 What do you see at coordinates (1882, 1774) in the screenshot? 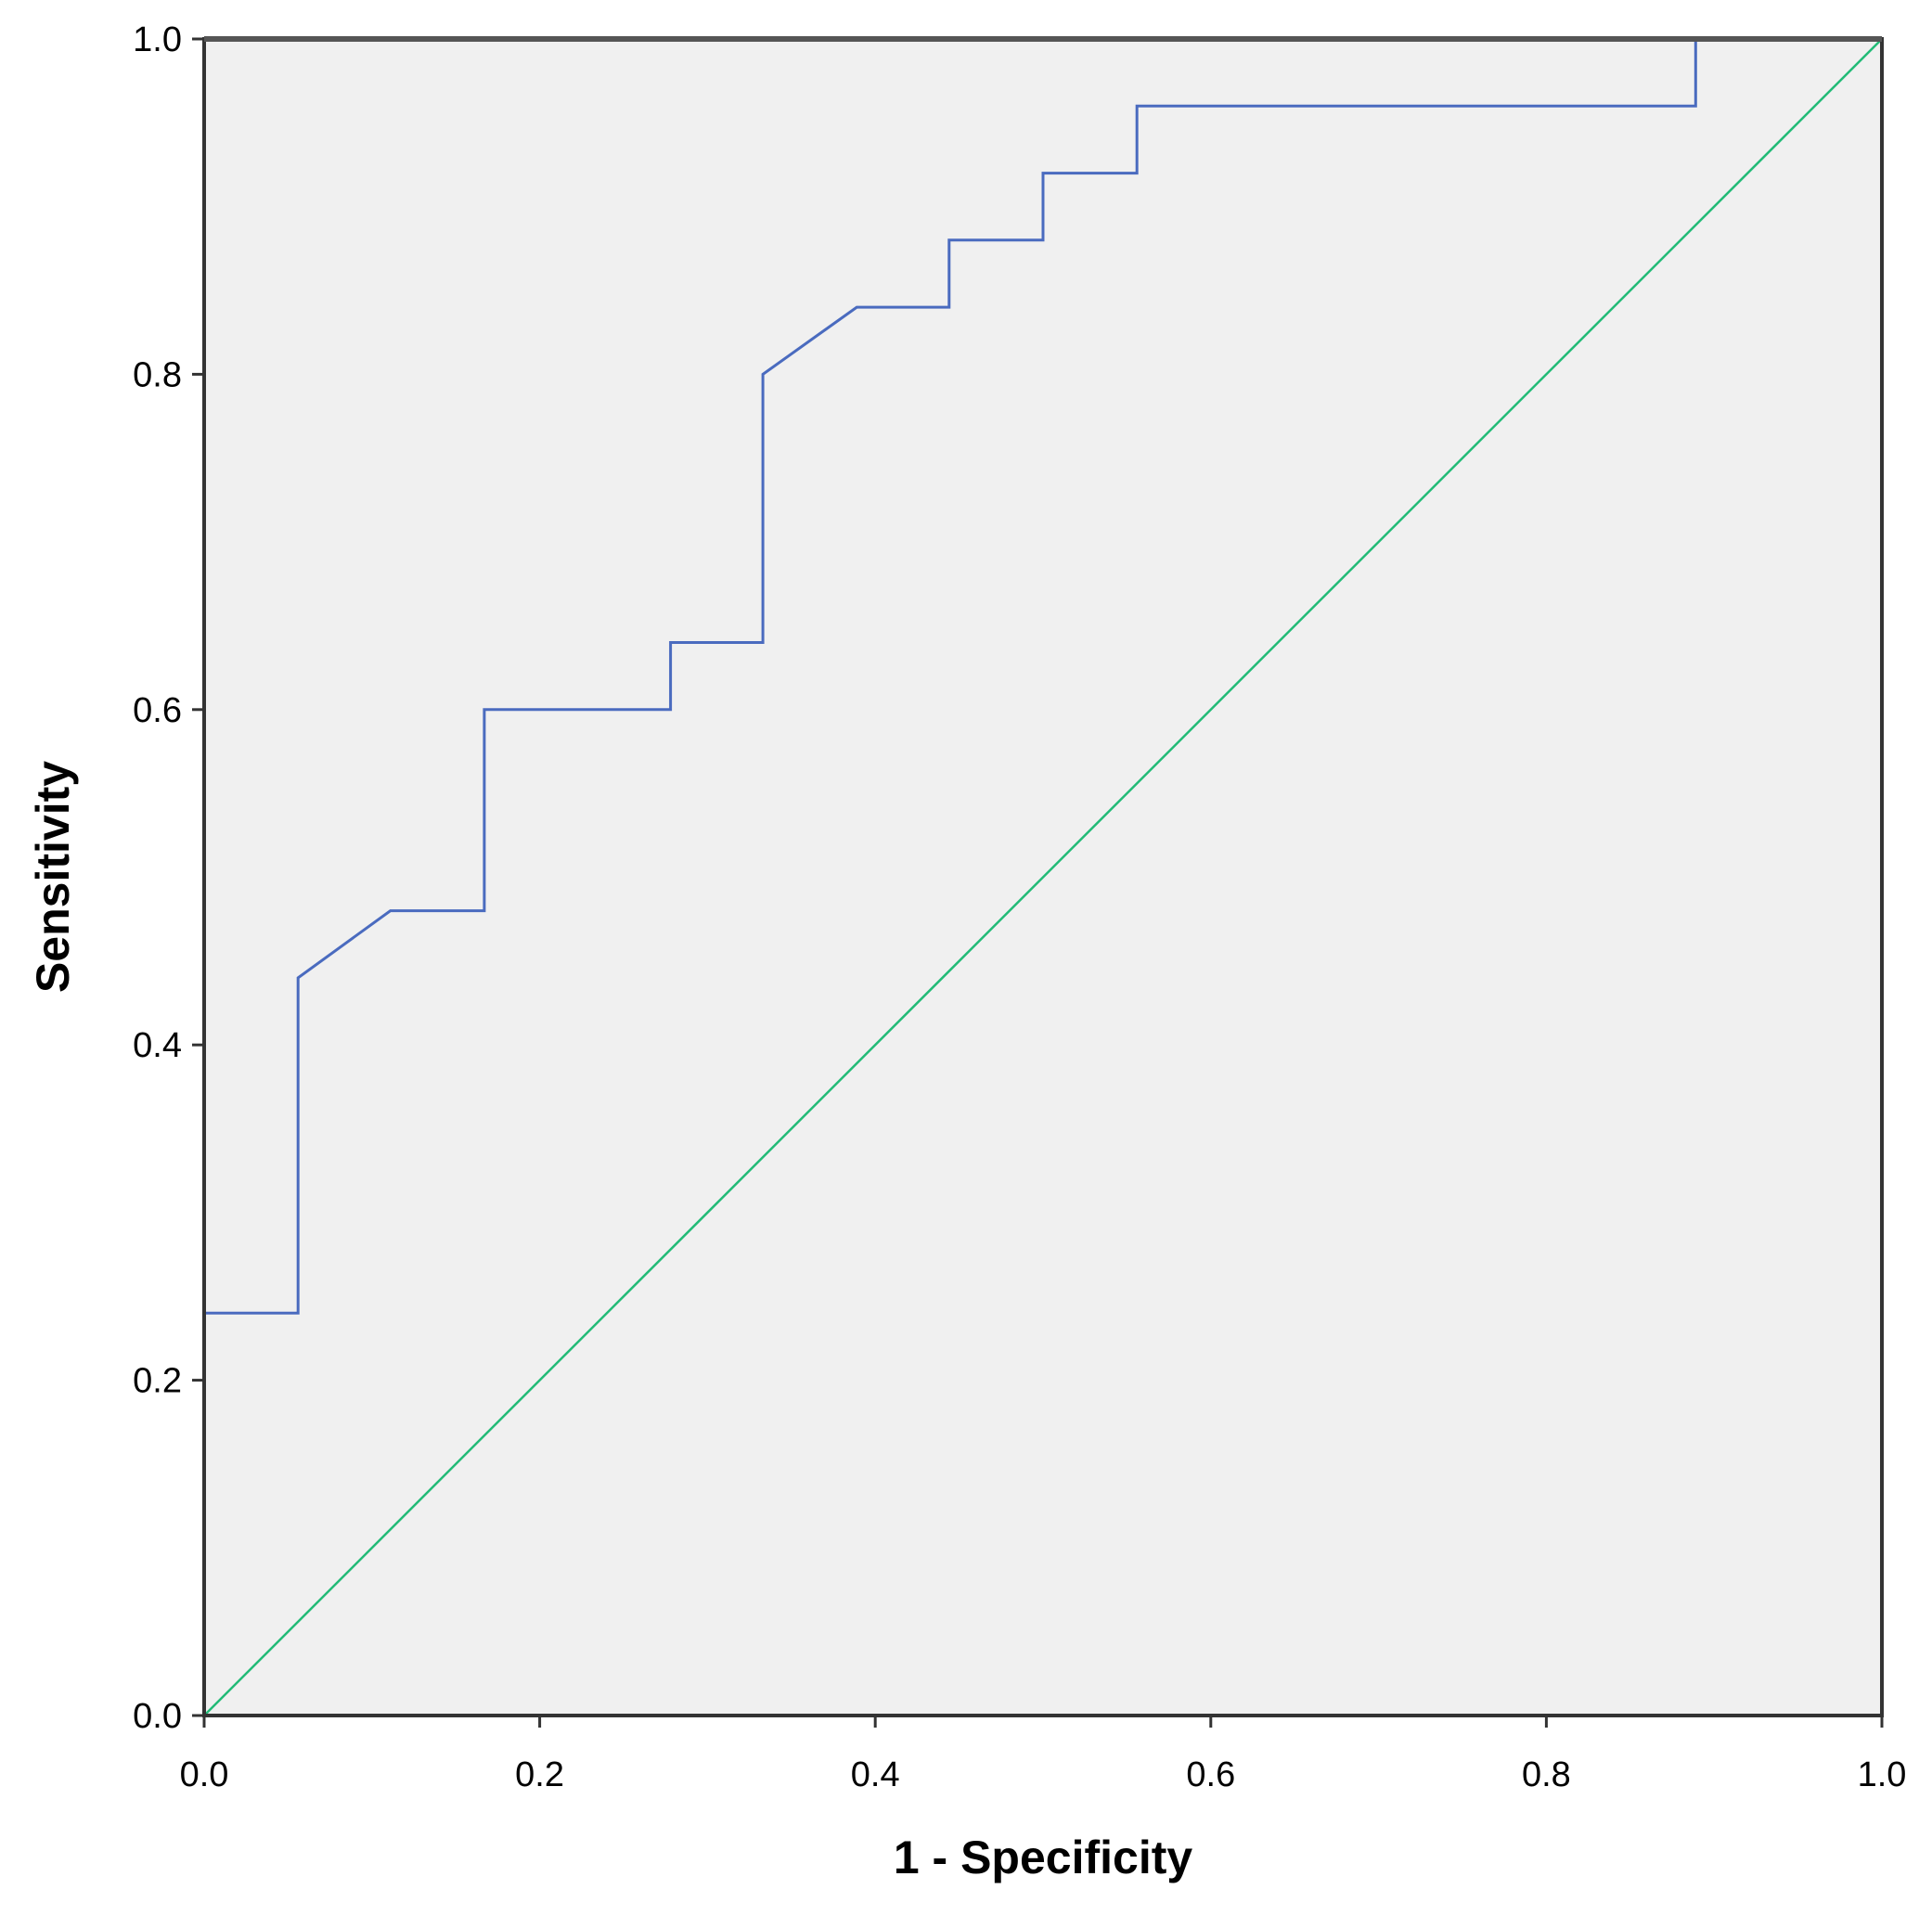
I see `x-tick-label: 1.0` at bounding box center [1882, 1774].